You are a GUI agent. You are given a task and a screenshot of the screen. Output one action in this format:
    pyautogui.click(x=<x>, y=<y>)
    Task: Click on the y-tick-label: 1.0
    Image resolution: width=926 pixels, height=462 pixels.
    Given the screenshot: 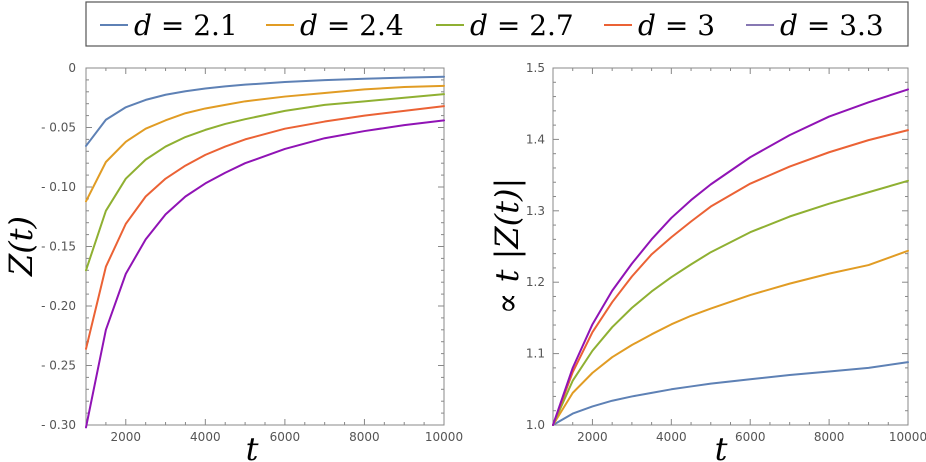 What is the action you would take?
    pyautogui.click(x=535, y=425)
    